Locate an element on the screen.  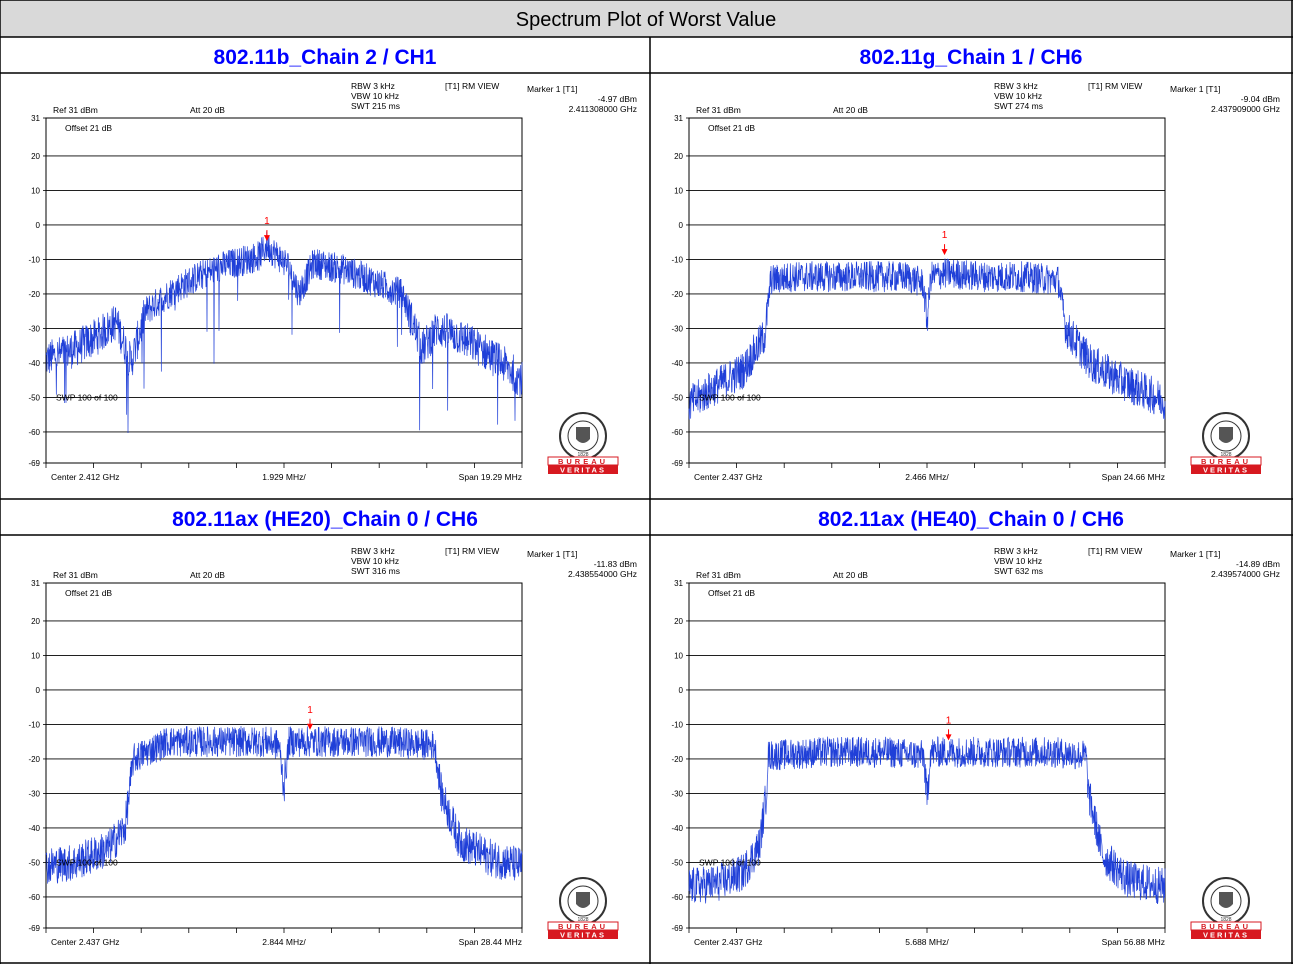
frequency-per-division-label: 2.844 MHz/ is located at coordinates (284, 942).